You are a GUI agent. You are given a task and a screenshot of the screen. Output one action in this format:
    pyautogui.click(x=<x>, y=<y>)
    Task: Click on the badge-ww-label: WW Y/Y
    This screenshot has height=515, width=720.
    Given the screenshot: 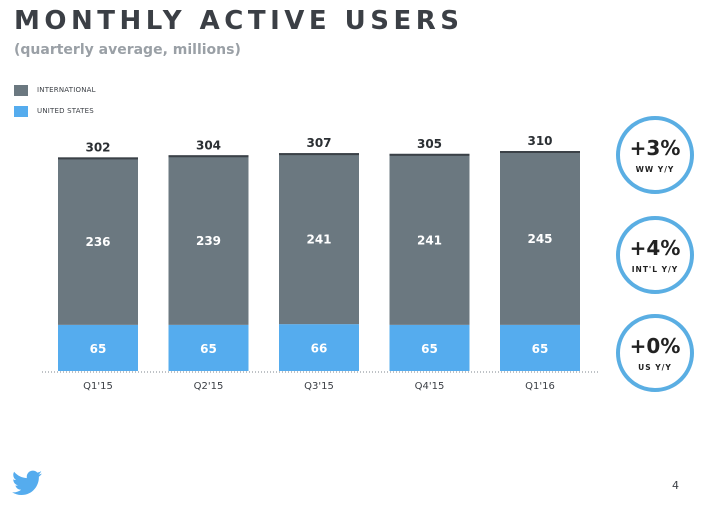 What is the action you would take?
    pyautogui.click(x=655, y=169)
    